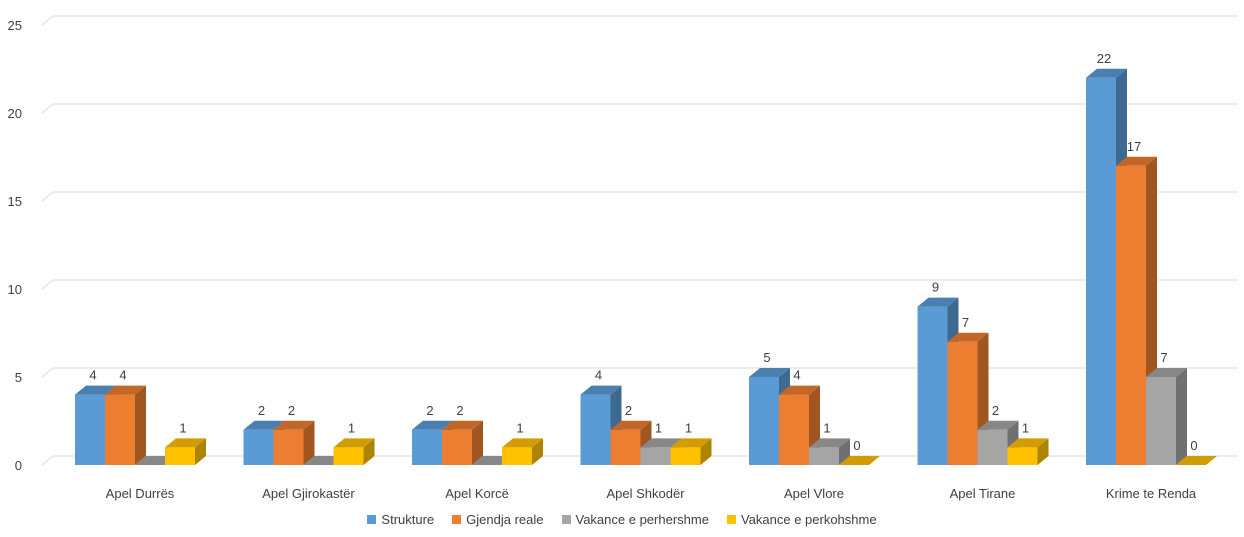  Describe the element at coordinates (18, 377) in the screenshot. I see `y-tick-label: 5` at that location.